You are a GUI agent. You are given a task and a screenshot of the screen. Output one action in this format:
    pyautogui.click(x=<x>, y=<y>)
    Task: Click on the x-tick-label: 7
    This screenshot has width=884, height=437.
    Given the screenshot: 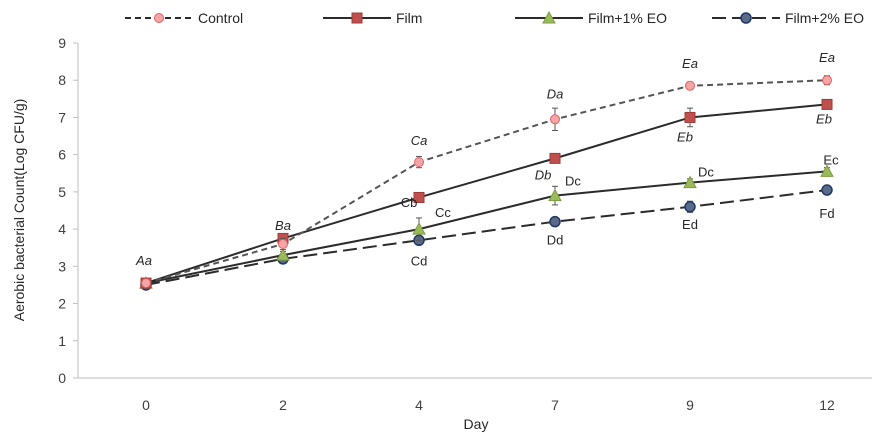 What is the action you would take?
    pyautogui.click(x=555, y=405)
    